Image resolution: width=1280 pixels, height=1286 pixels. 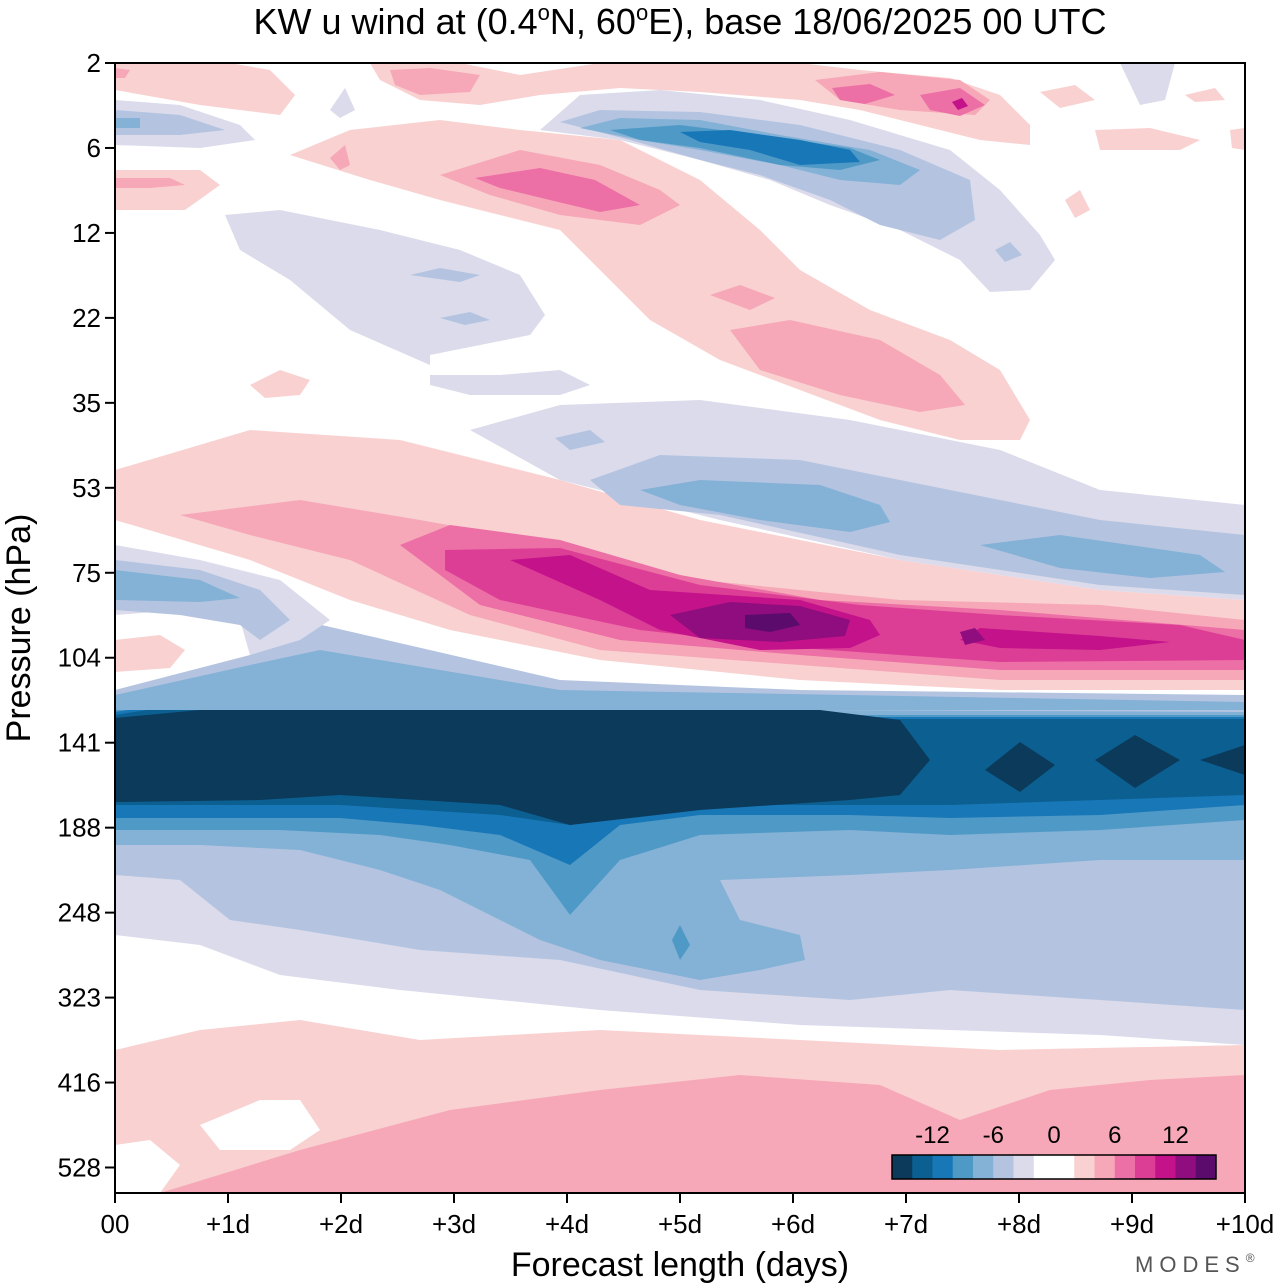 I want to click on colorbar-tick-label: 0, so click(x=1053, y=1135).